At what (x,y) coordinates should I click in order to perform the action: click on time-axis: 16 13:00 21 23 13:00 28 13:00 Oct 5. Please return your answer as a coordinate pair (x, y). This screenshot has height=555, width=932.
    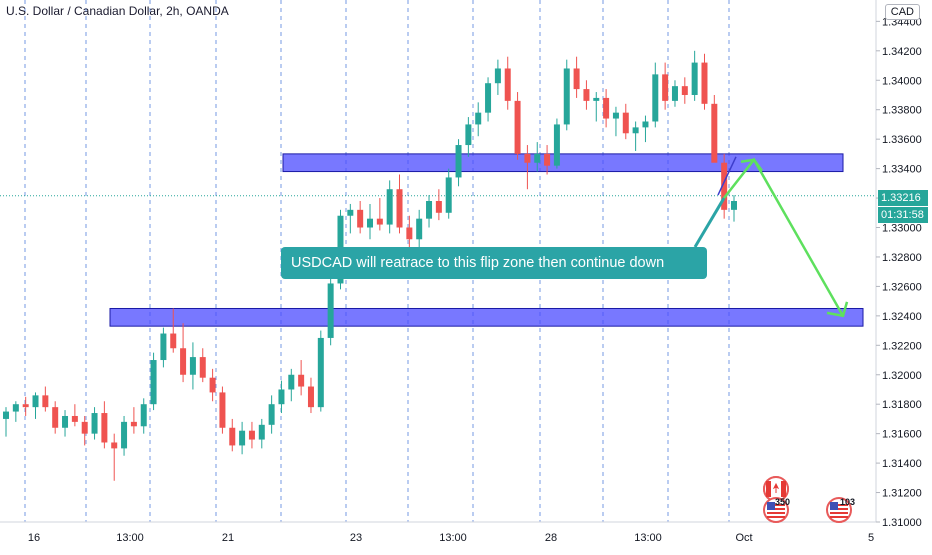
    Looking at the image, I should click on (451, 538).